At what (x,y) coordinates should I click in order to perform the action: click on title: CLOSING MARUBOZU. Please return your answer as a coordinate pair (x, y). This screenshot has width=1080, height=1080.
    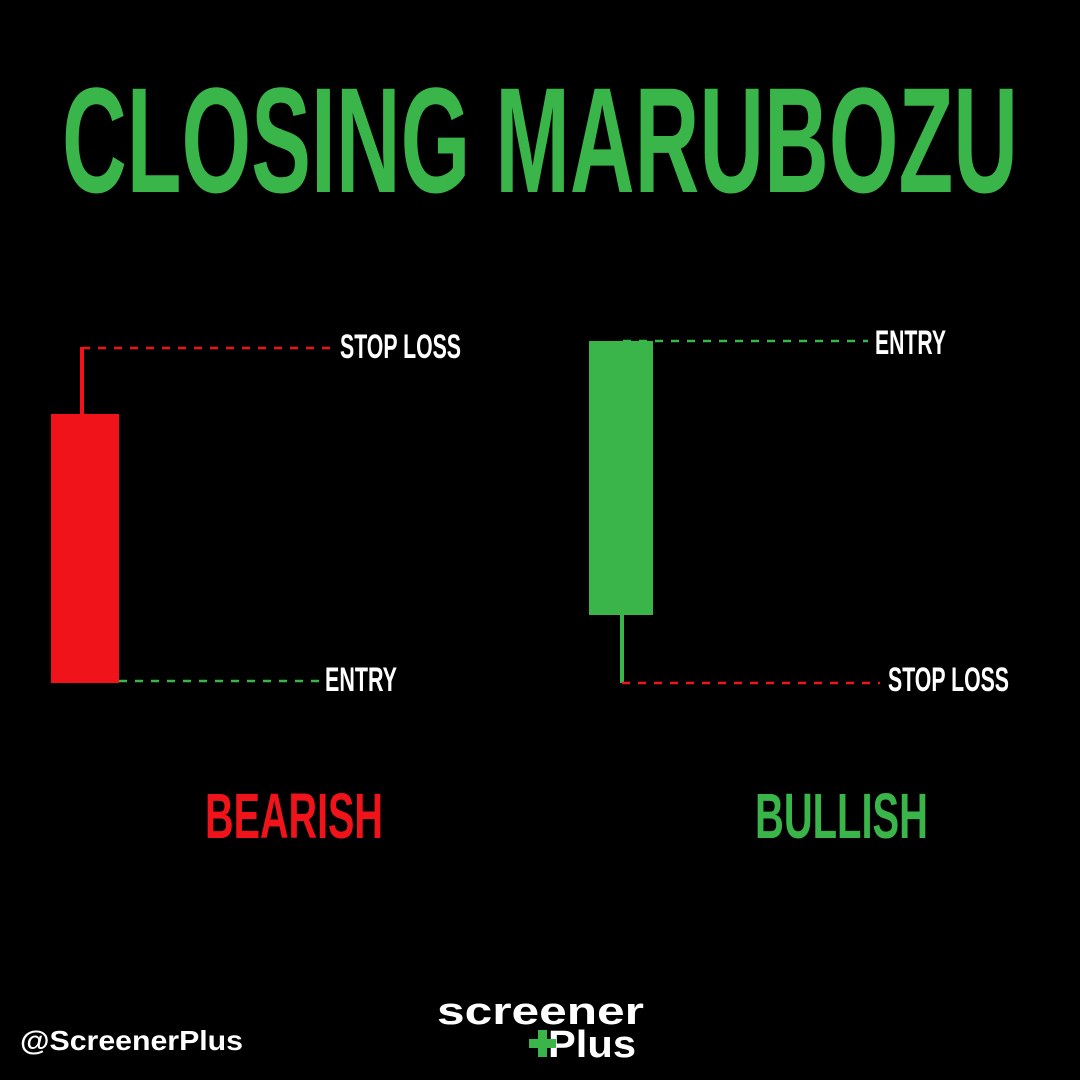
    Looking at the image, I should click on (540, 140).